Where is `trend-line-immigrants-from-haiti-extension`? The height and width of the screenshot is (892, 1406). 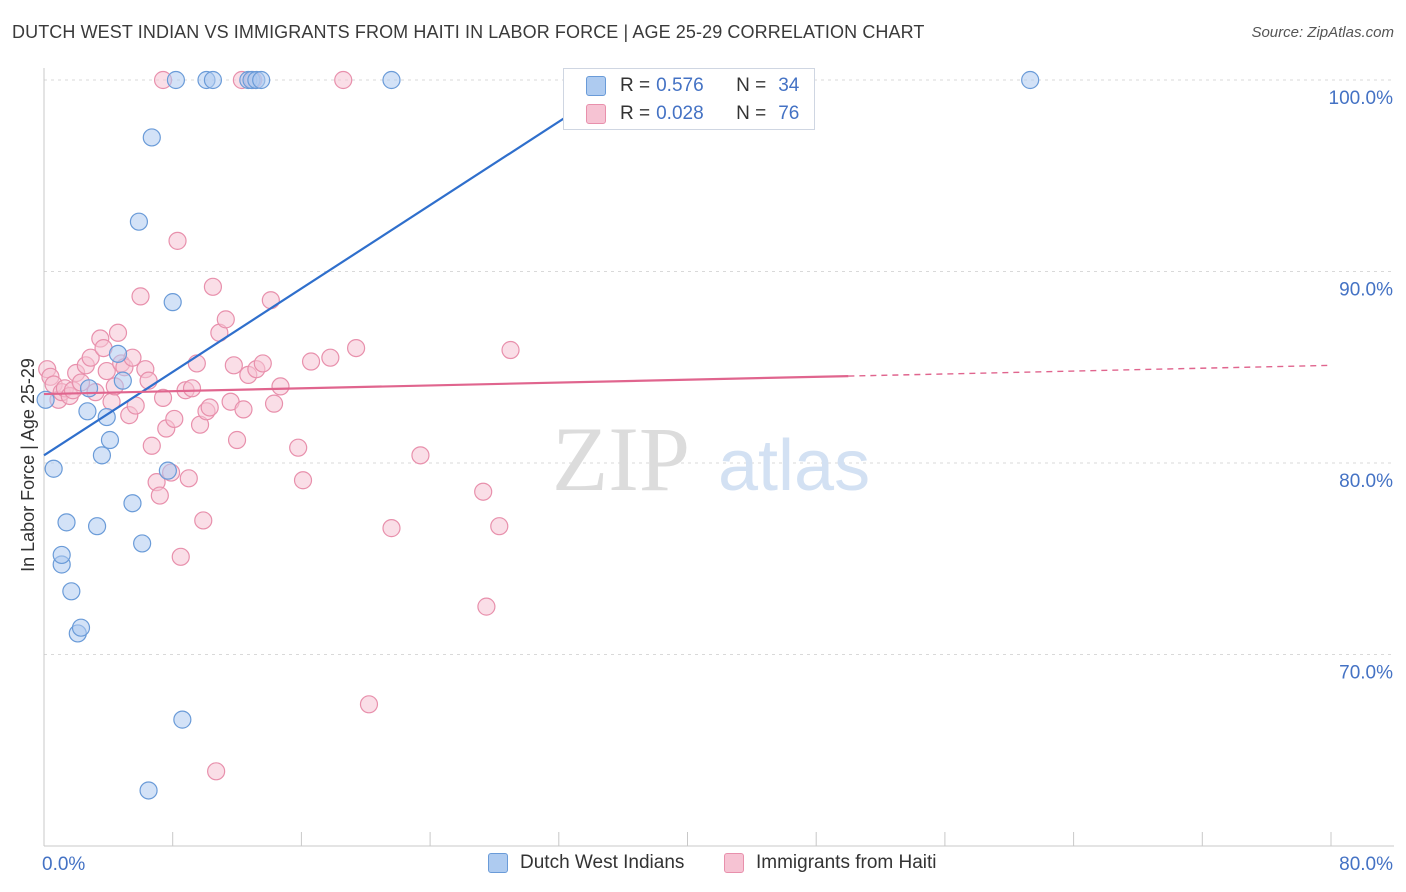 trend-line-immigrants-from-haiti-extension is located at coordinates (1090, 370).